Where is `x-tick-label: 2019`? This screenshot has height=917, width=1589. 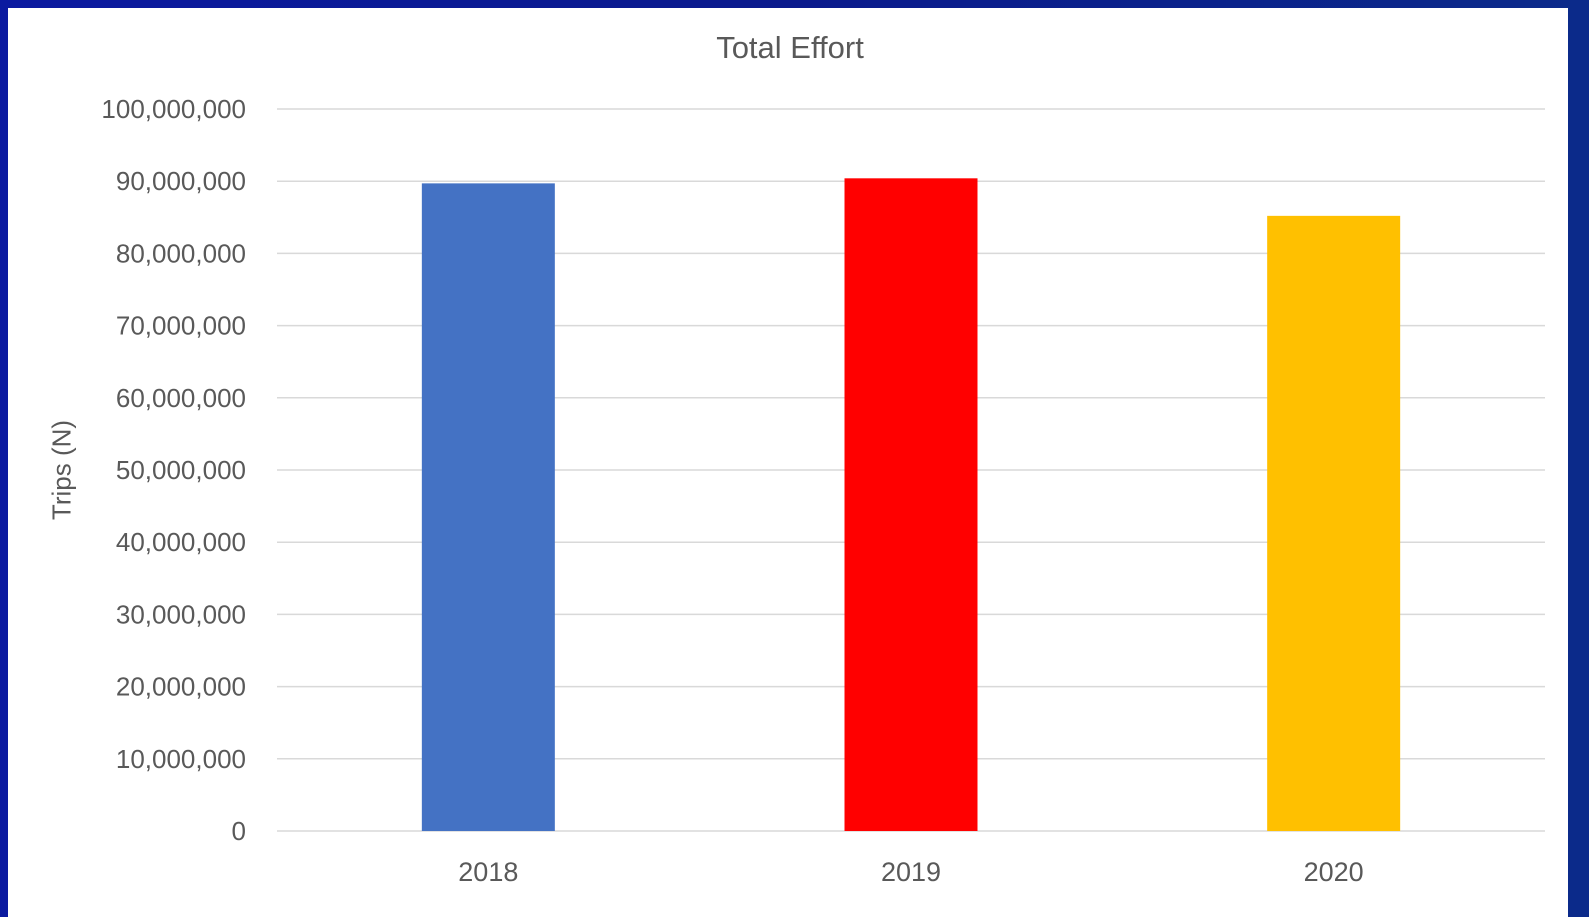 x-tick-label: 2019 is located at coordinates (911, 872).